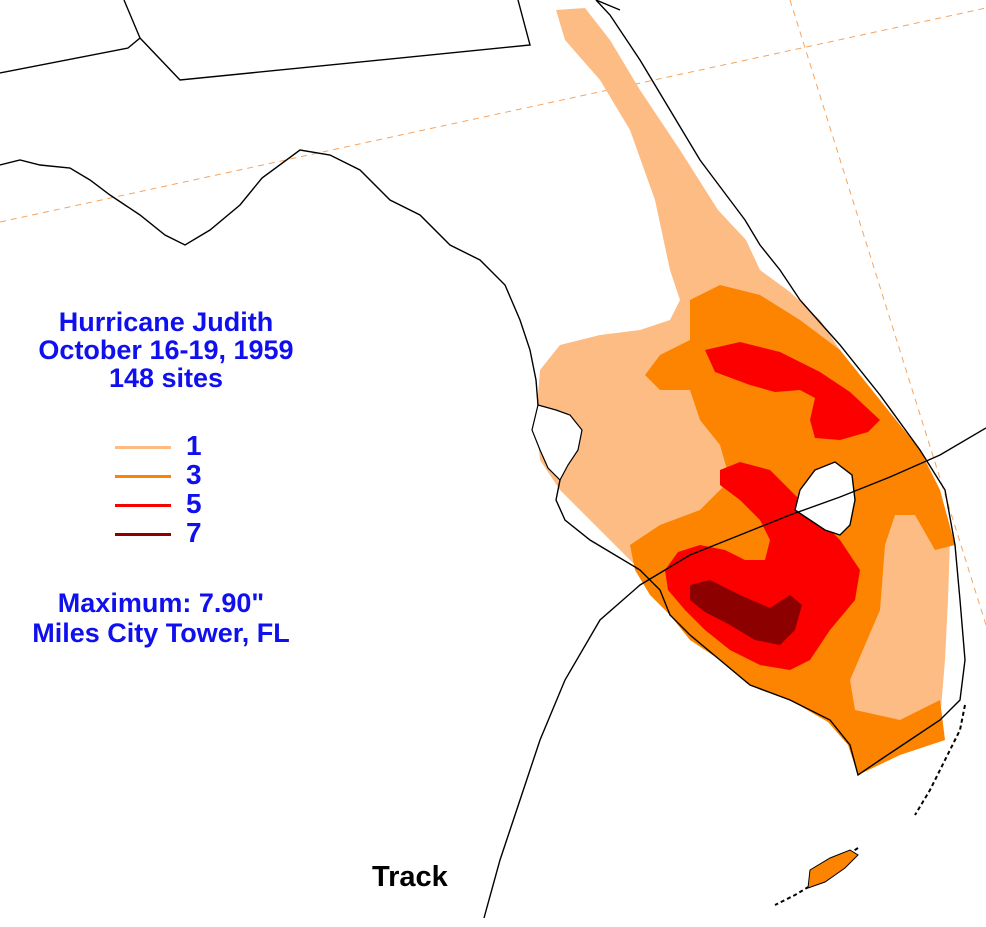 The height and width of the screenshot is (927, 986). Describe the element at coordinates (310, 40) in the screenshot. I see `state-borders` at that location.